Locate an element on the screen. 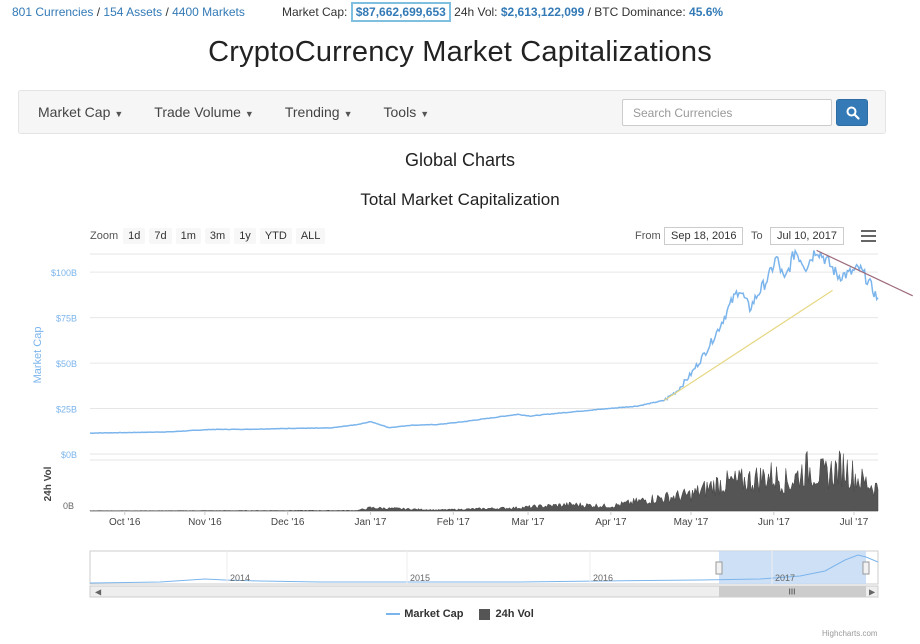 This screenshot has width=920, height=644. y-tick-label: $50B is located at coordinates (66, 364).